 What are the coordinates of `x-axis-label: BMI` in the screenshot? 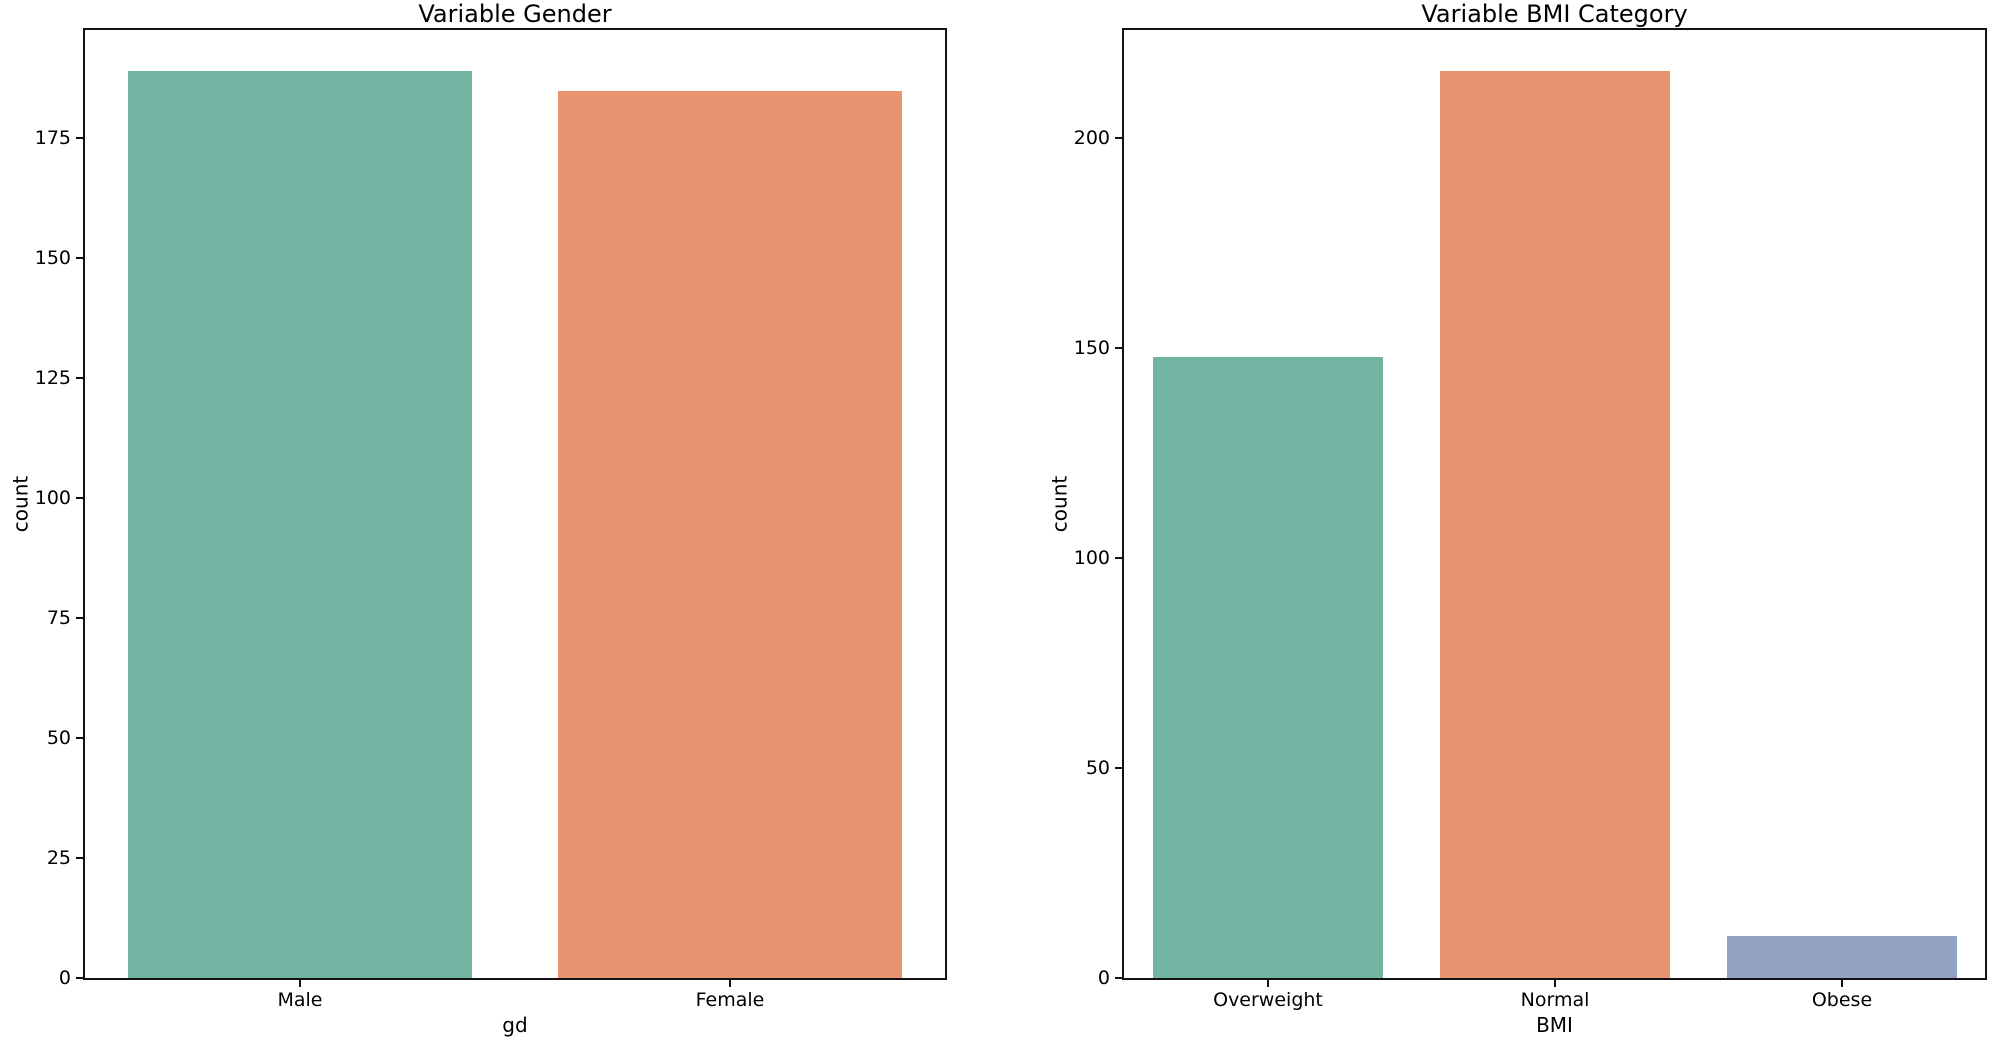 It's located at (1554, 1025).